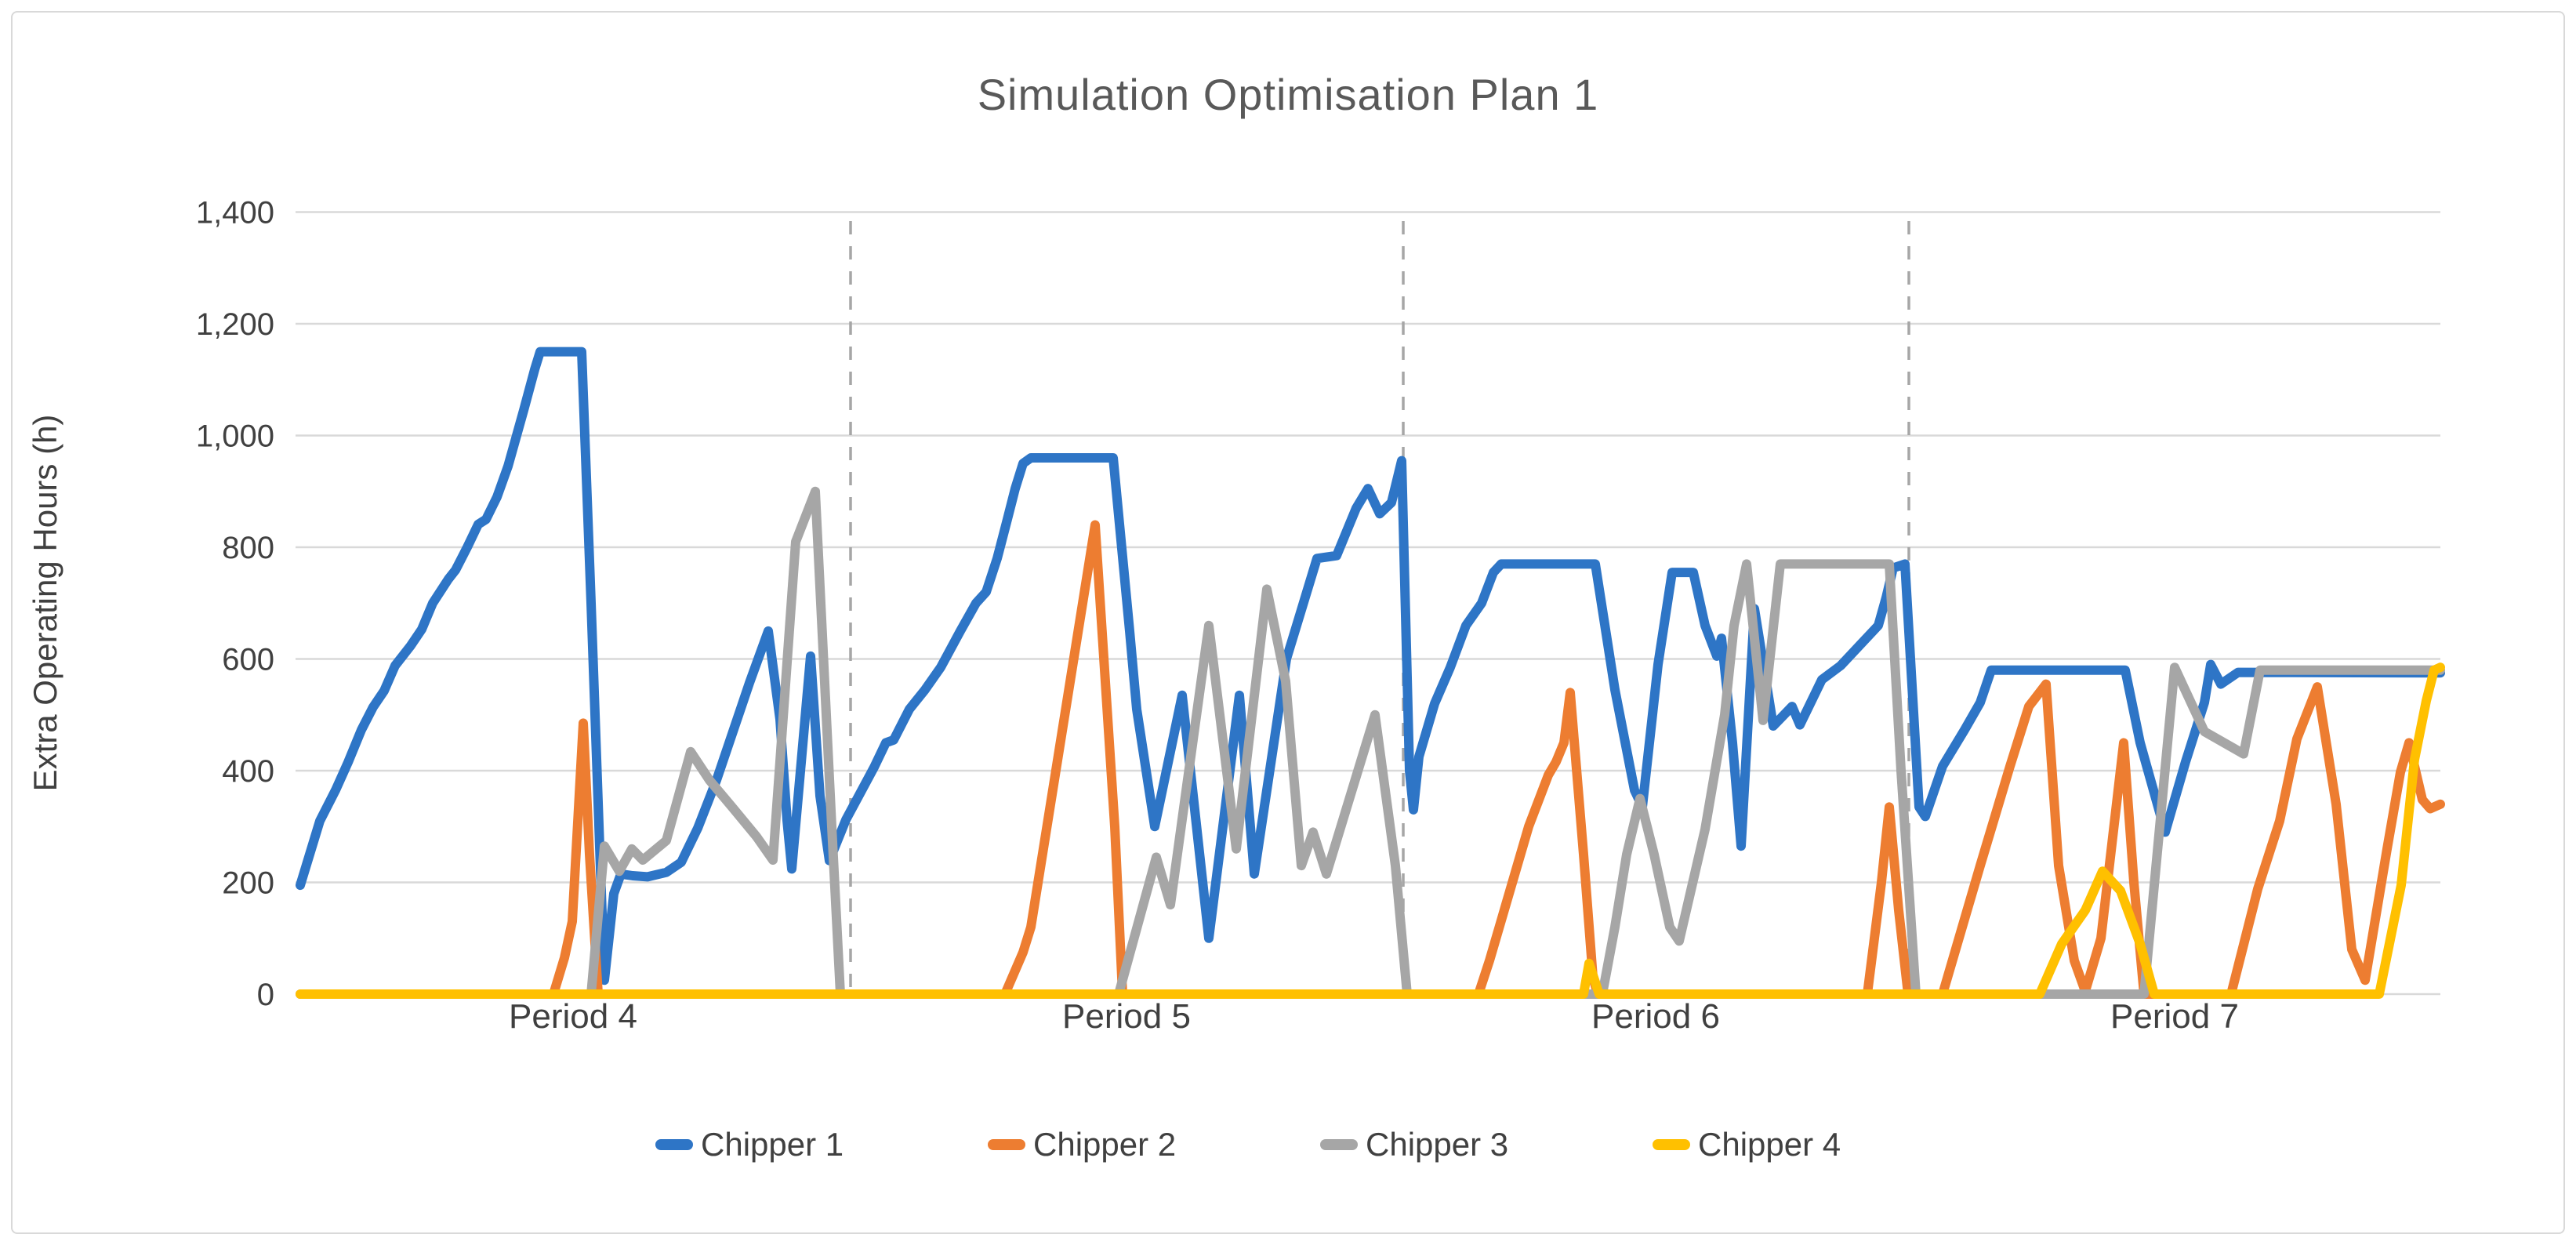  I want to click on y-tick-label-600: 600, so click(248, 660).